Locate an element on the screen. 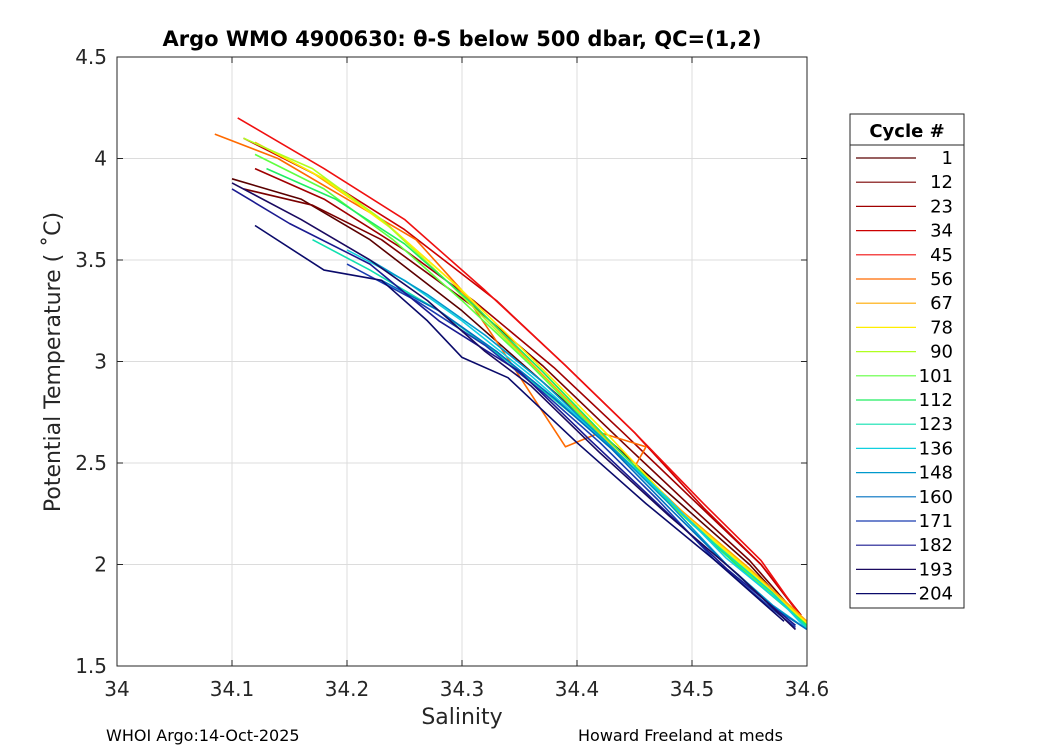 The height and width of the screenshot is (750, 1050). y-tick-label: 4.5 is located at coordinates (91, 57).